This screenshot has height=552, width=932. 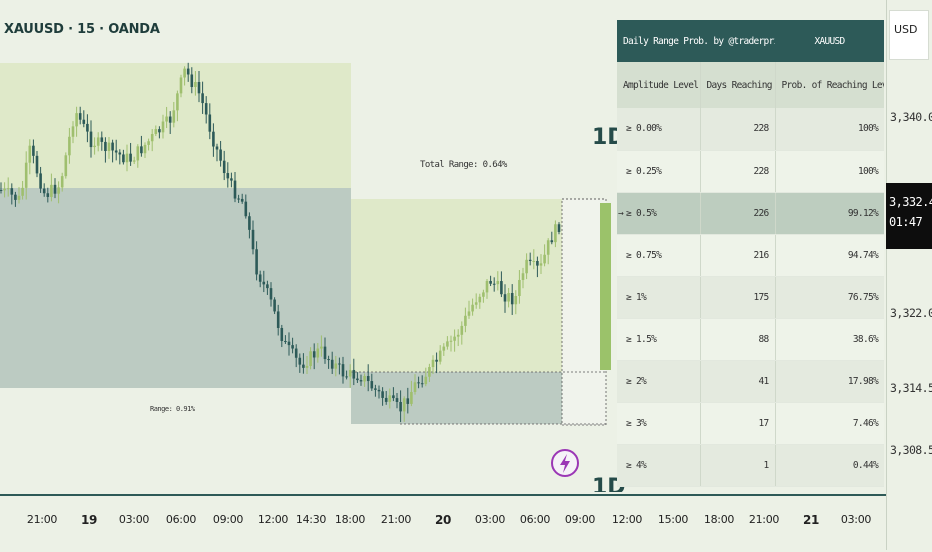 What do you see at coordinates (659, 423) in the screenshot?
I see `amplitude-level: ≥ 3%` at bounding box center [659, 423].